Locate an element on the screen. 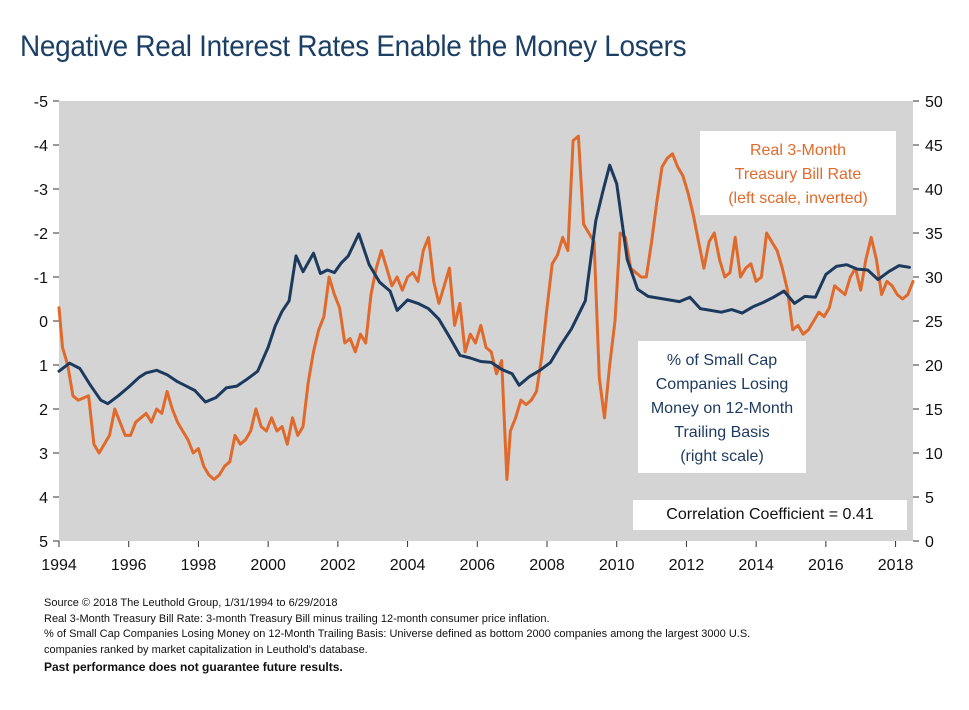  right-tick-label: 15 is located at coordinates (934, 410).